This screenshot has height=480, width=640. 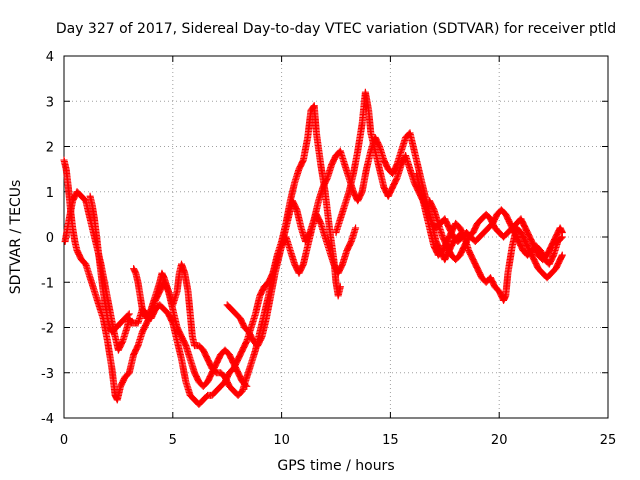 I want to click on y-tick-label: -4, so click(x=47, y=419).